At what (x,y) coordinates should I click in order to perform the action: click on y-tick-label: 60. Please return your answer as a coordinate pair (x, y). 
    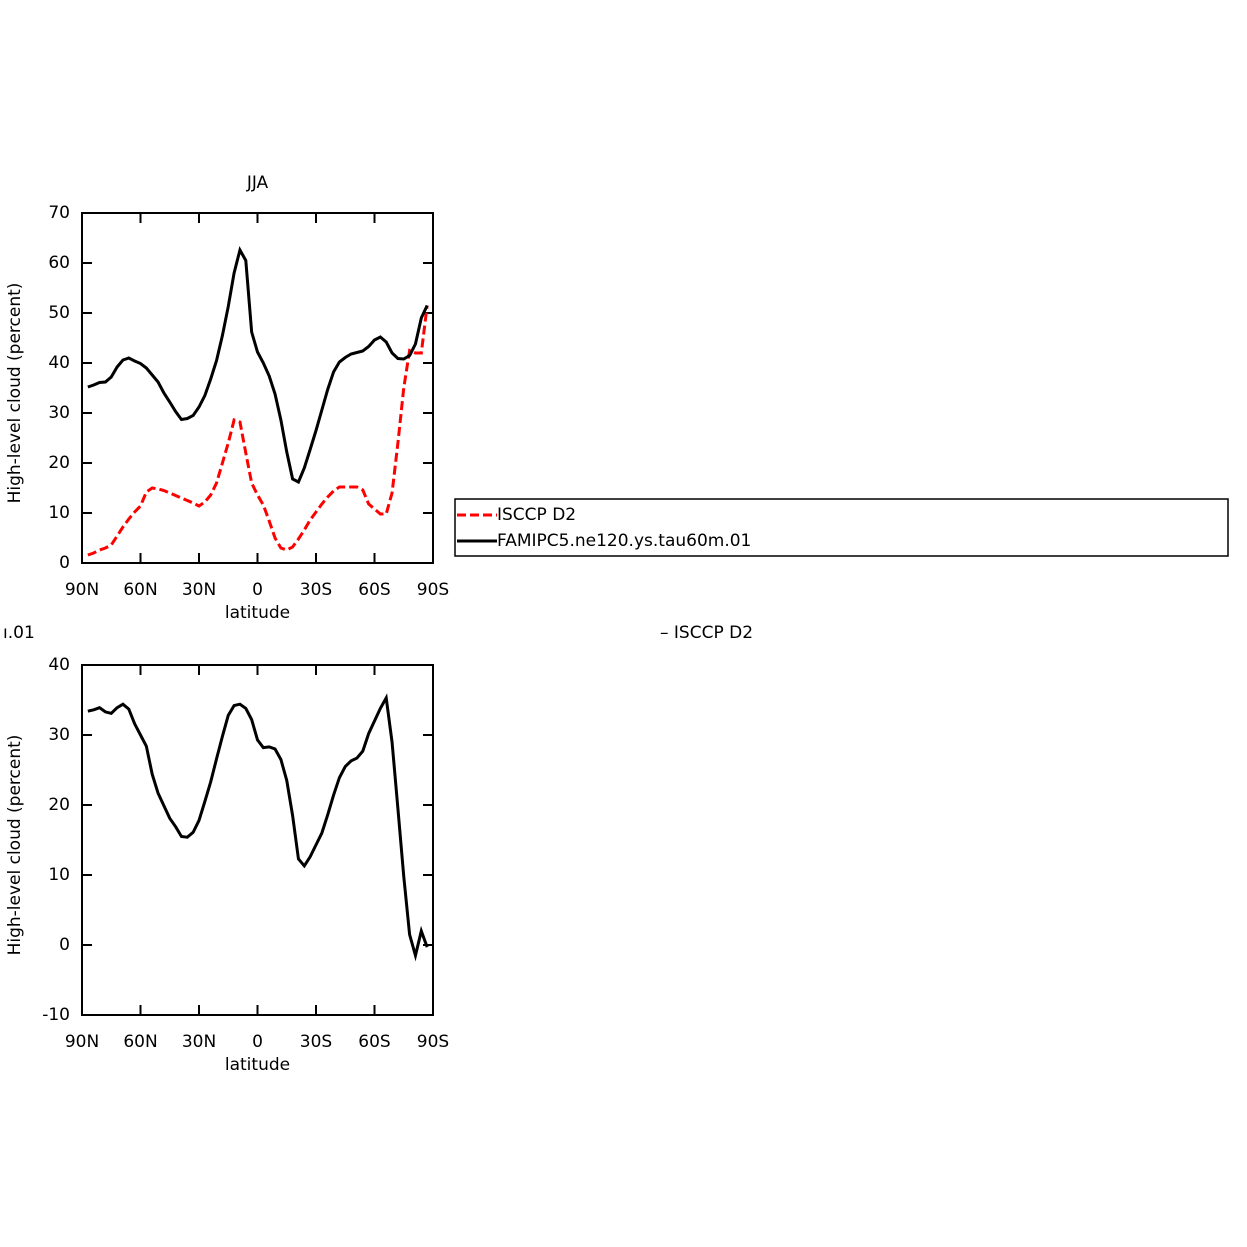
    Looking at the image, I should click on (59, 263).